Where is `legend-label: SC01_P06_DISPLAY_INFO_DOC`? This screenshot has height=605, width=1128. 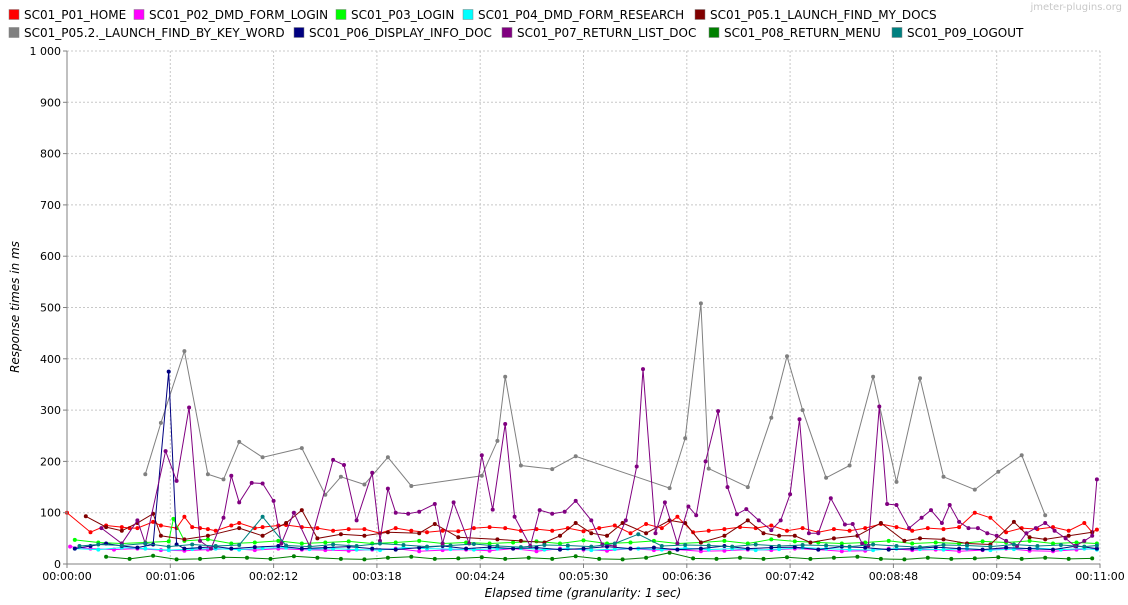 legend-label: SC01_P06_DISPLAY_INFO_DOC is located at coordinates (400, 33).